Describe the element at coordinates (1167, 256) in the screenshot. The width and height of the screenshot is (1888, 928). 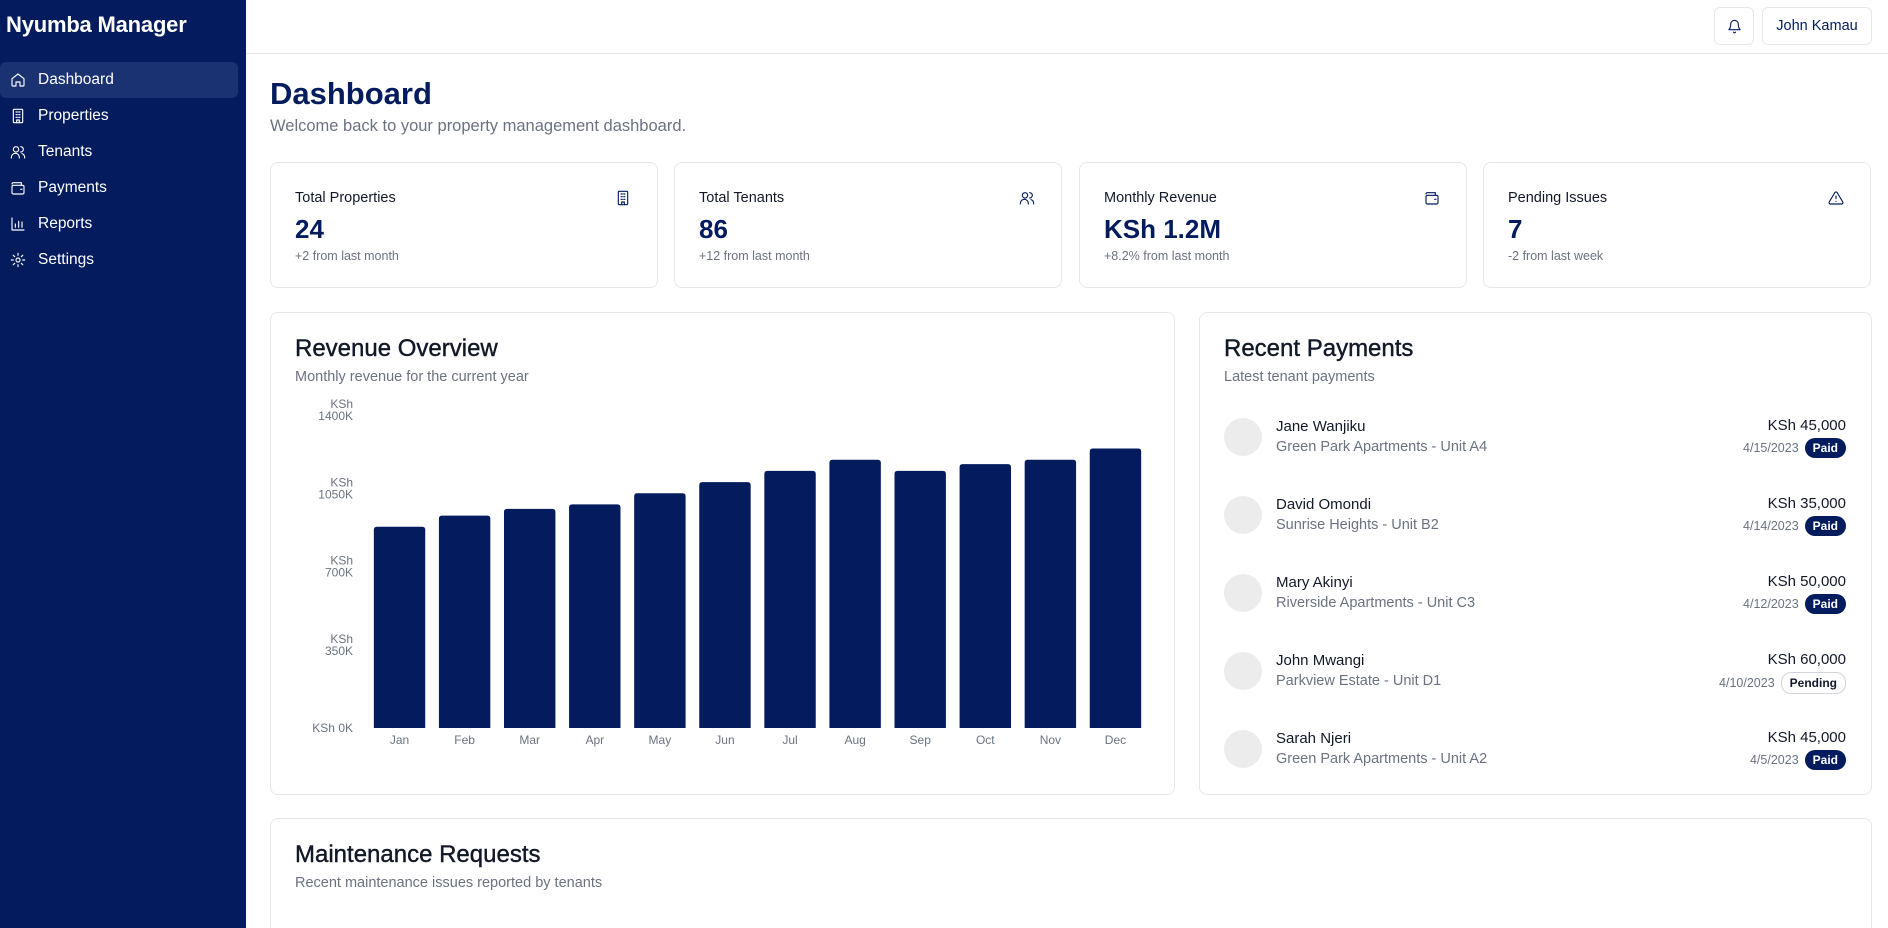
I see `stat-change: +8.2% from last month` at that location.